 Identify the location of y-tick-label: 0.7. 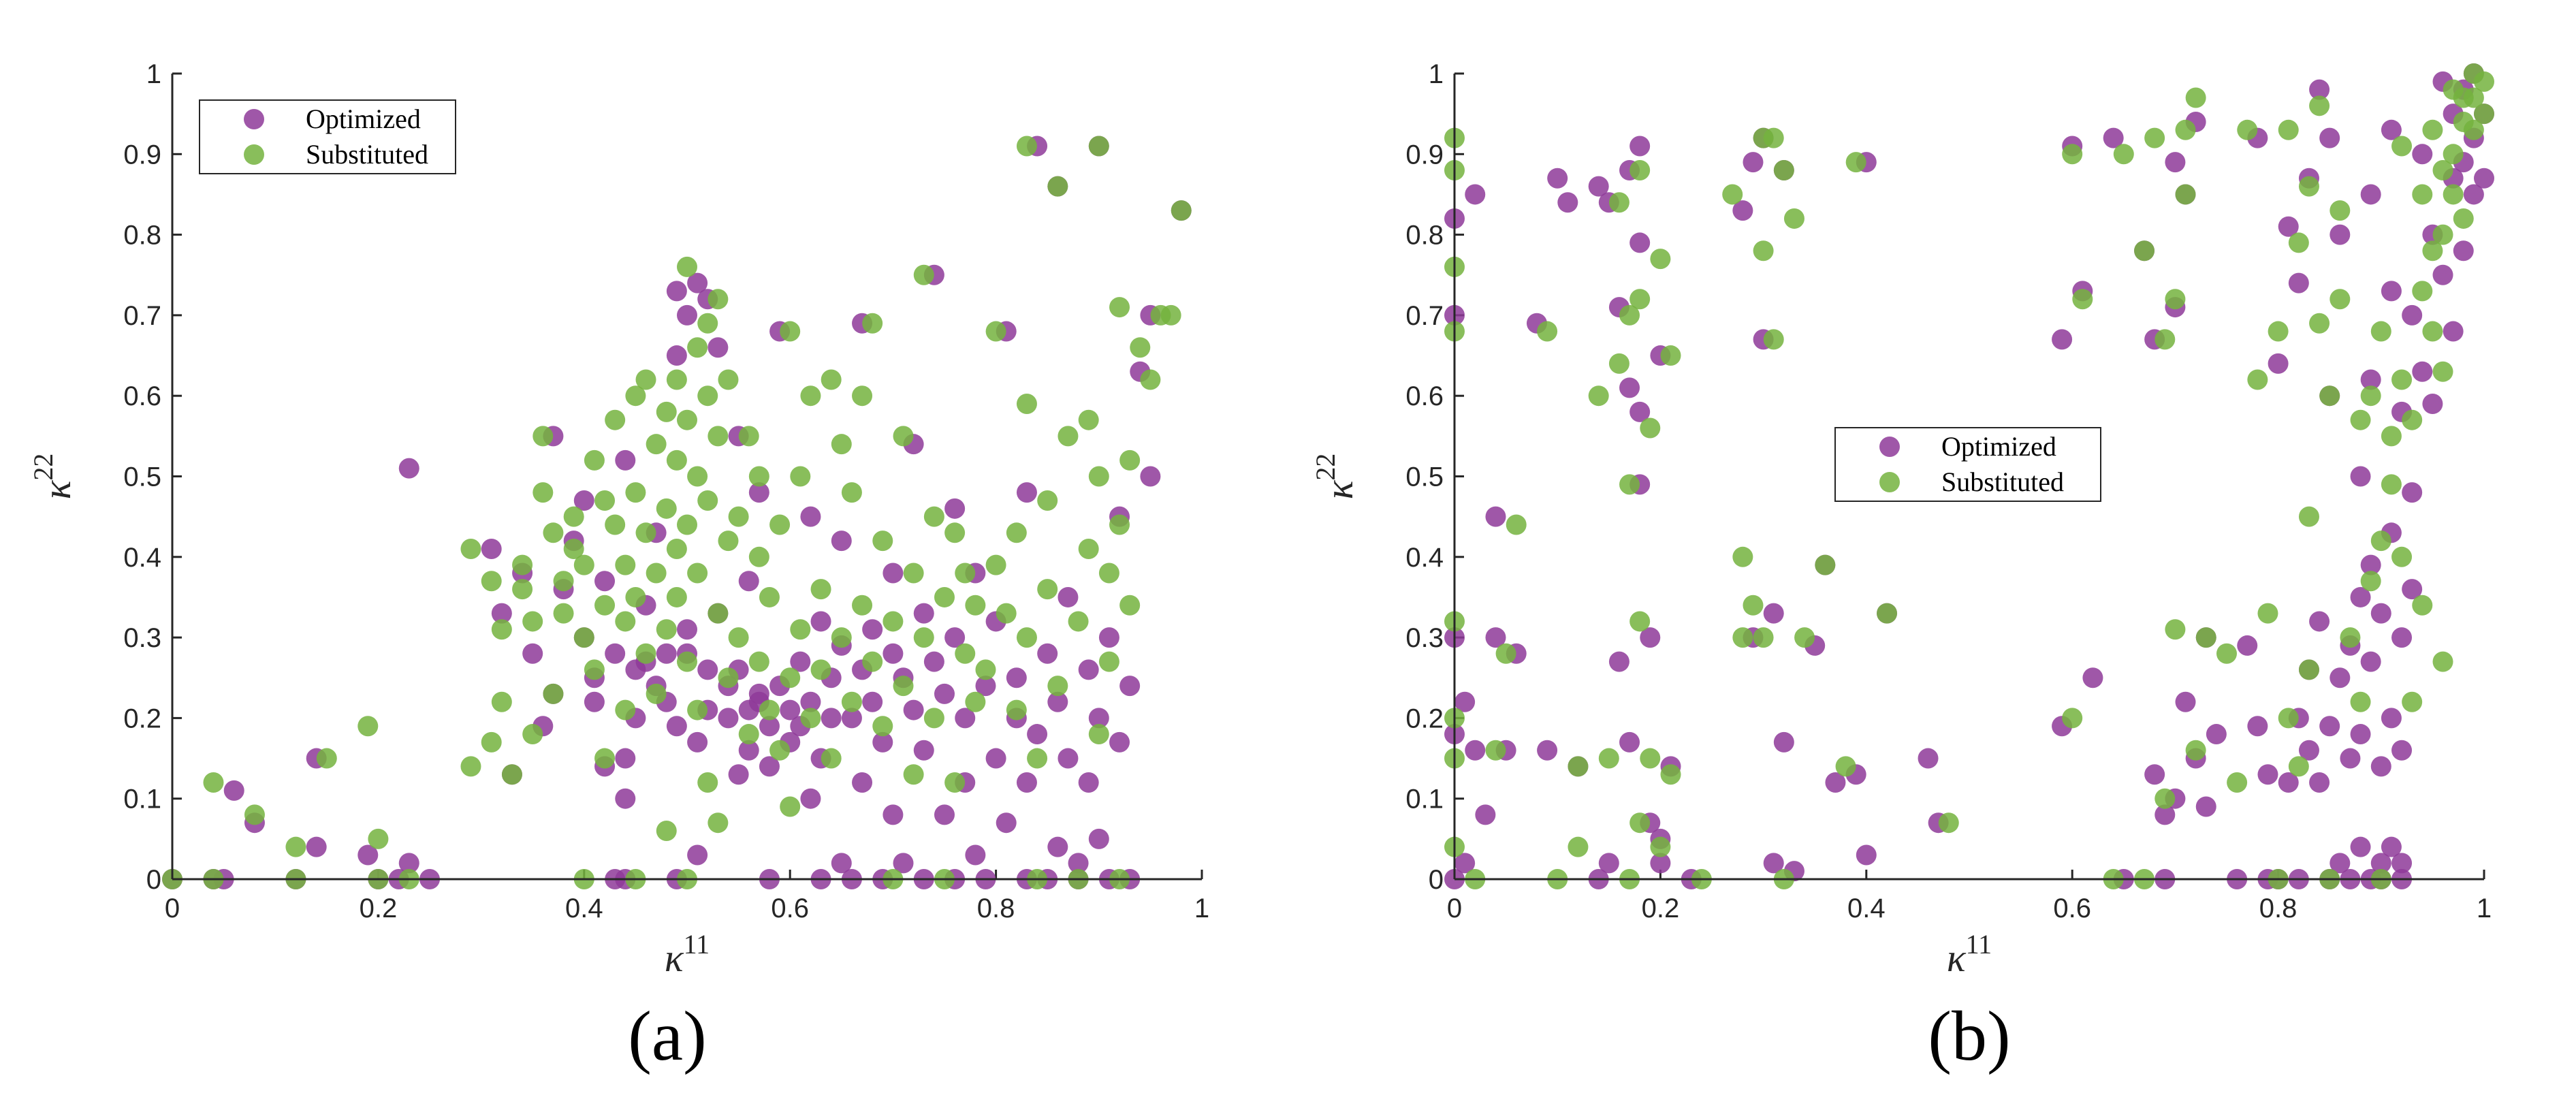
(1424, 316).